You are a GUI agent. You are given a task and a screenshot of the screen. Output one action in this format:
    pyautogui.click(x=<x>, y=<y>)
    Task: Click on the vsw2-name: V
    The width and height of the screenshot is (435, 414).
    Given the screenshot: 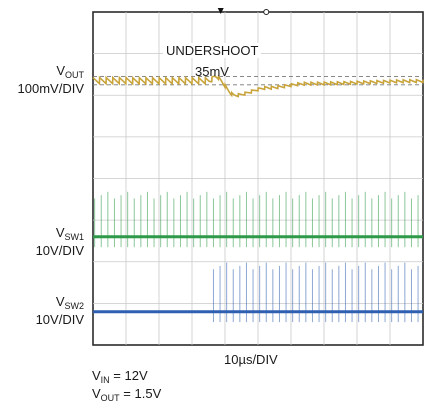 What is the action you would take?
    pyautogui.click(x=60, y=301)
    